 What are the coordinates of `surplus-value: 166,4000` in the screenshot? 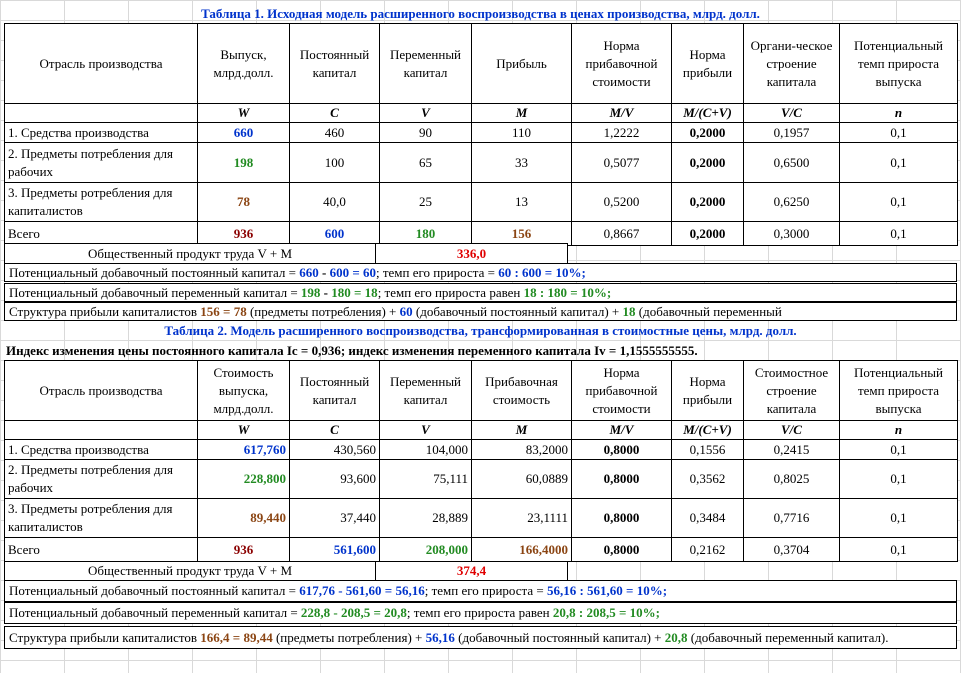 It's located at (521, 549).